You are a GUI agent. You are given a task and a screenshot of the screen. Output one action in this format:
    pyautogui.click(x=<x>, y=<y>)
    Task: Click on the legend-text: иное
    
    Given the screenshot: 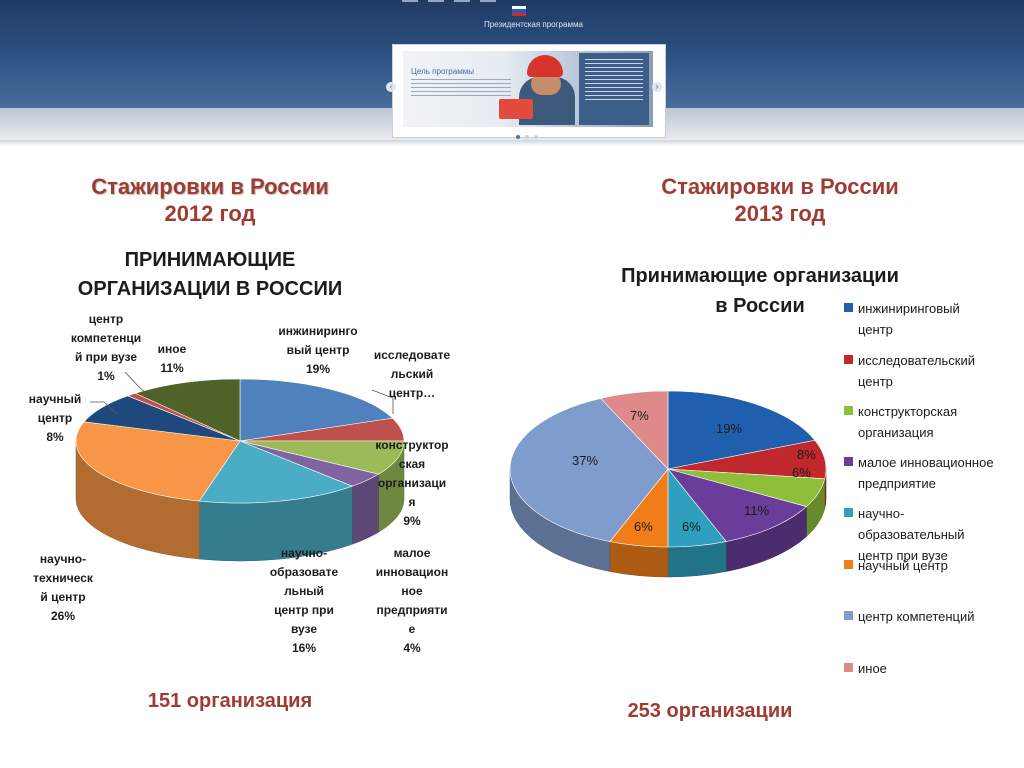 What is the action you would take?
    pyautogui.click(x=938, y=668)
    